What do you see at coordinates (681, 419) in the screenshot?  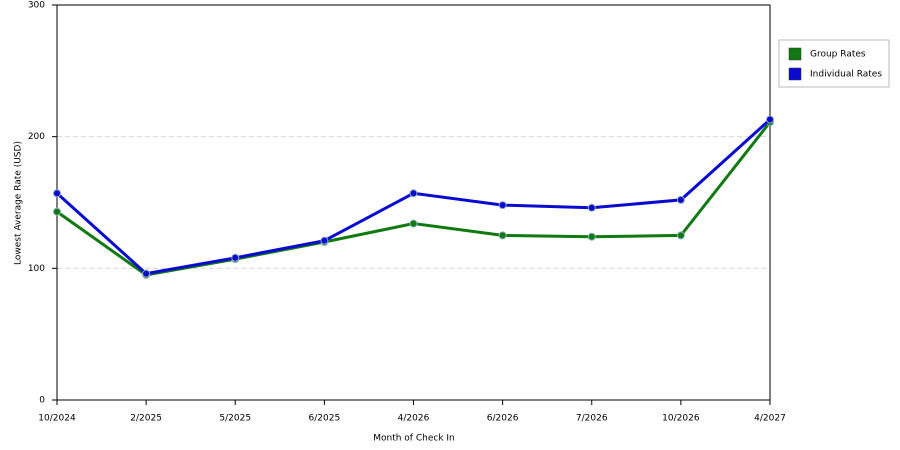 I see `x-tick-label: 10/2026` at bounding box center [681, 419].